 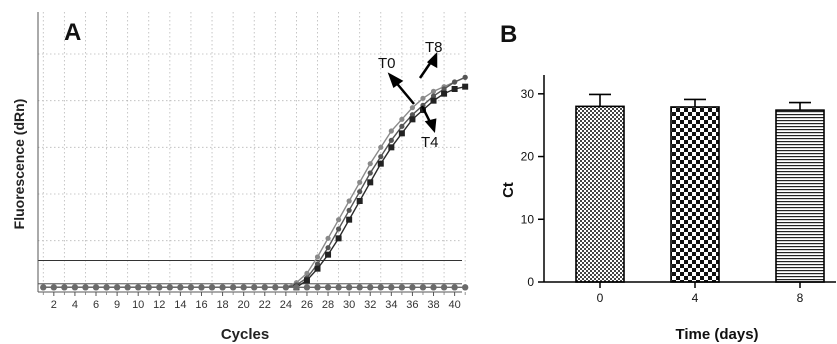 I want to click on panel-a-x-axis-label: Cycles, so click(x=245, y=334).